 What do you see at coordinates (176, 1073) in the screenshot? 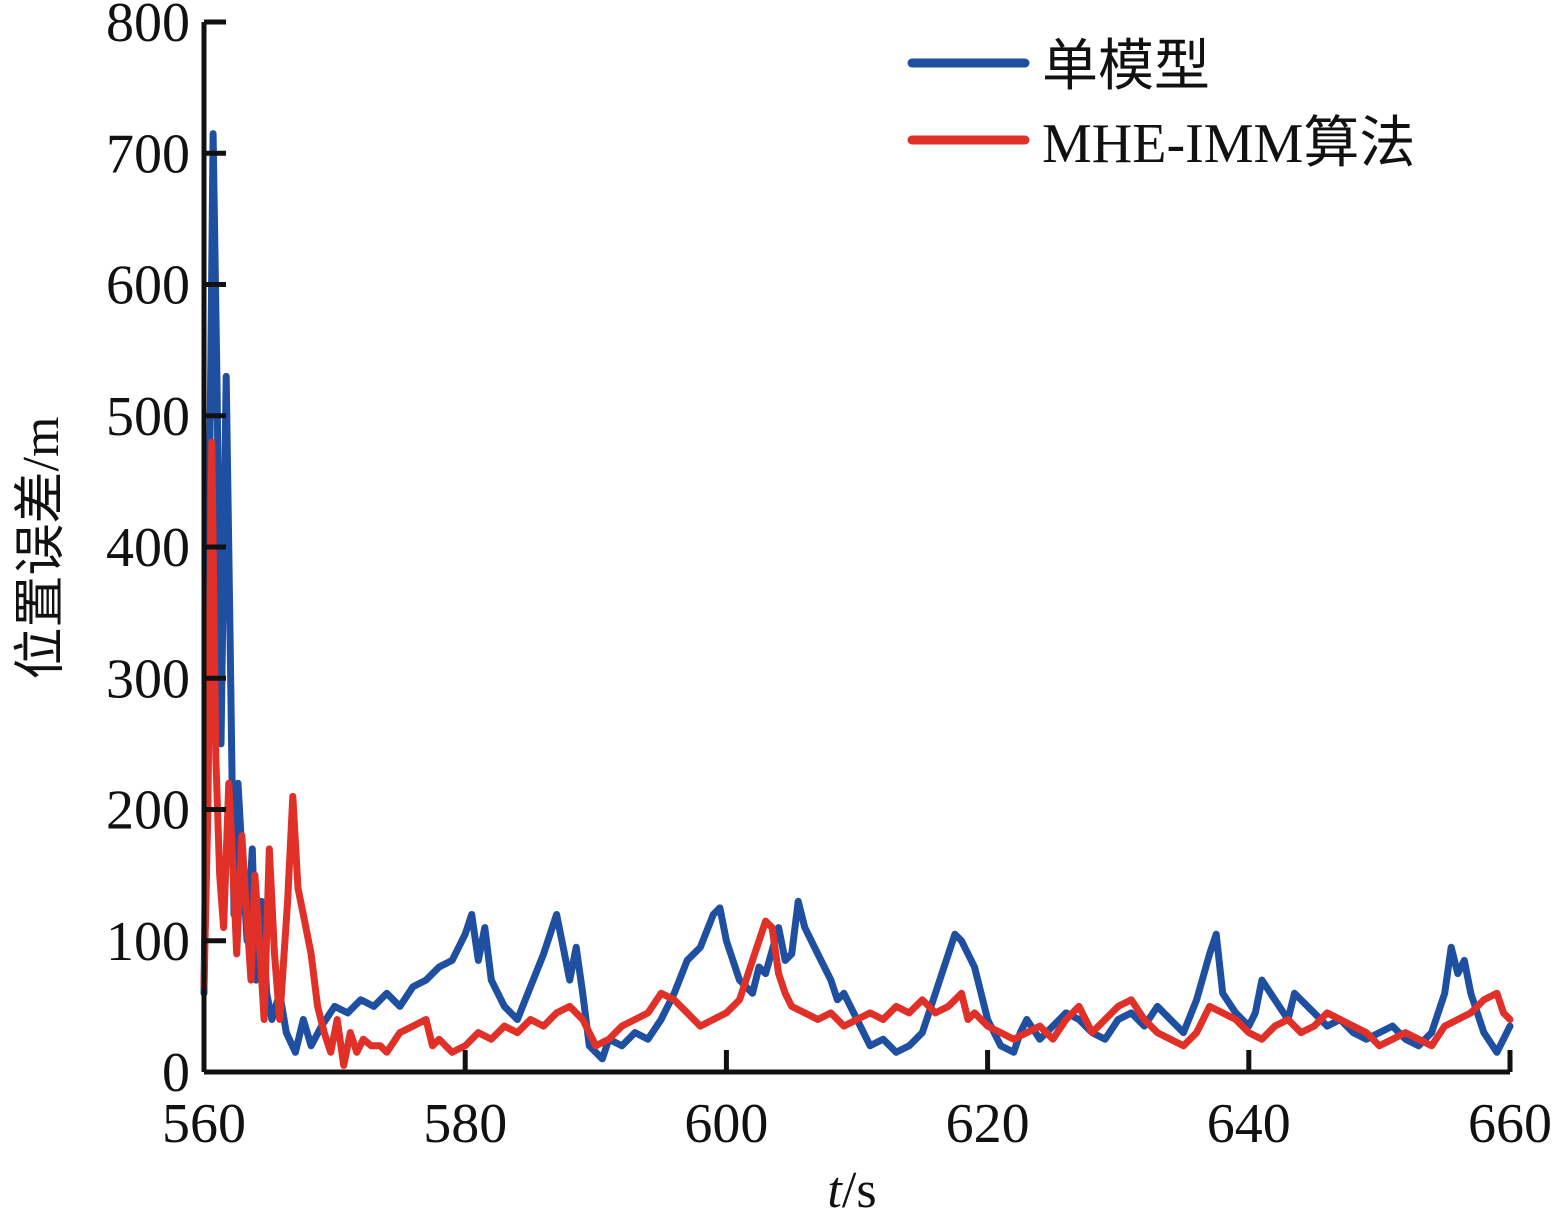
I see `y-tick-label: 0` at bounding box center [176, 1073].